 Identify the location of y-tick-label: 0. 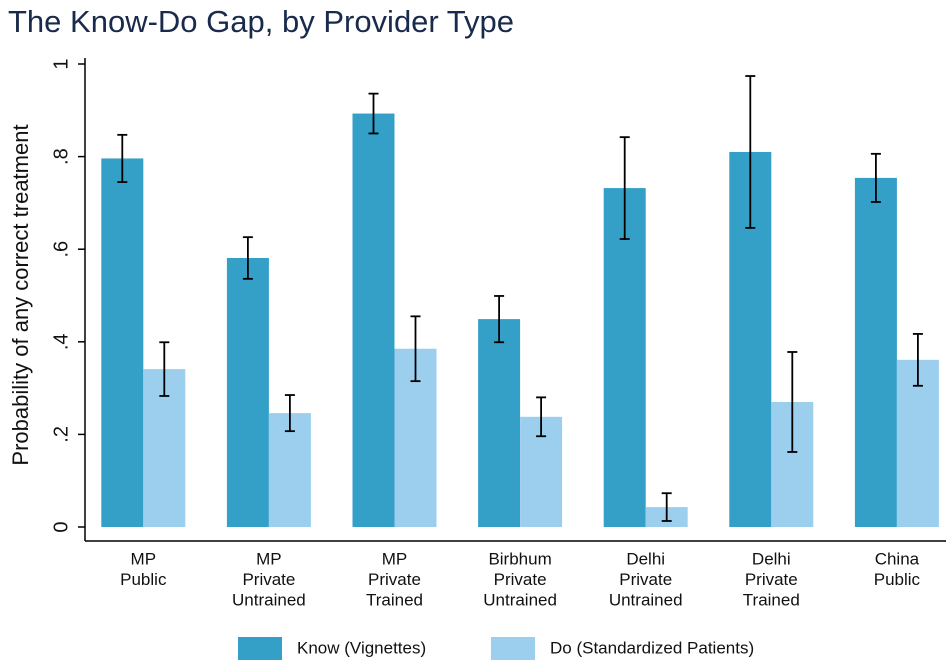
(61, 526).